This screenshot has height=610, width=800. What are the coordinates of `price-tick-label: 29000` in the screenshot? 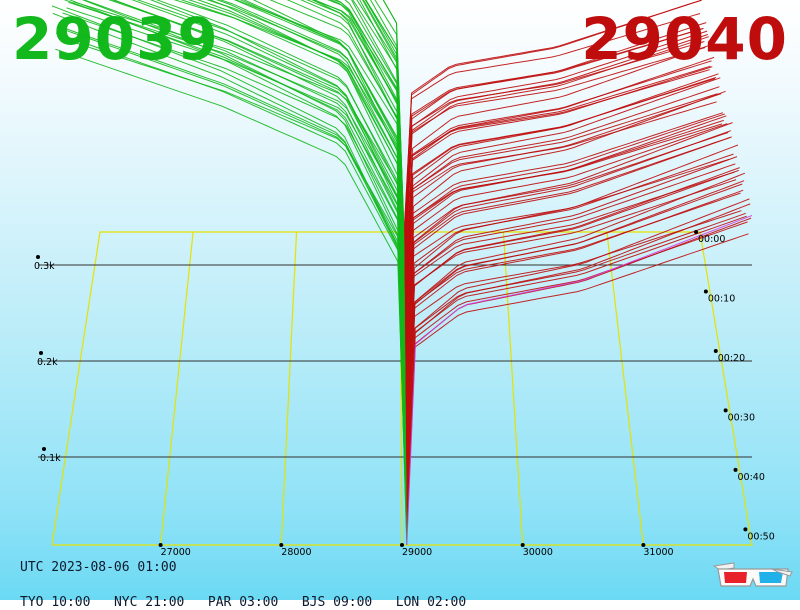 It's located at (417, 552).